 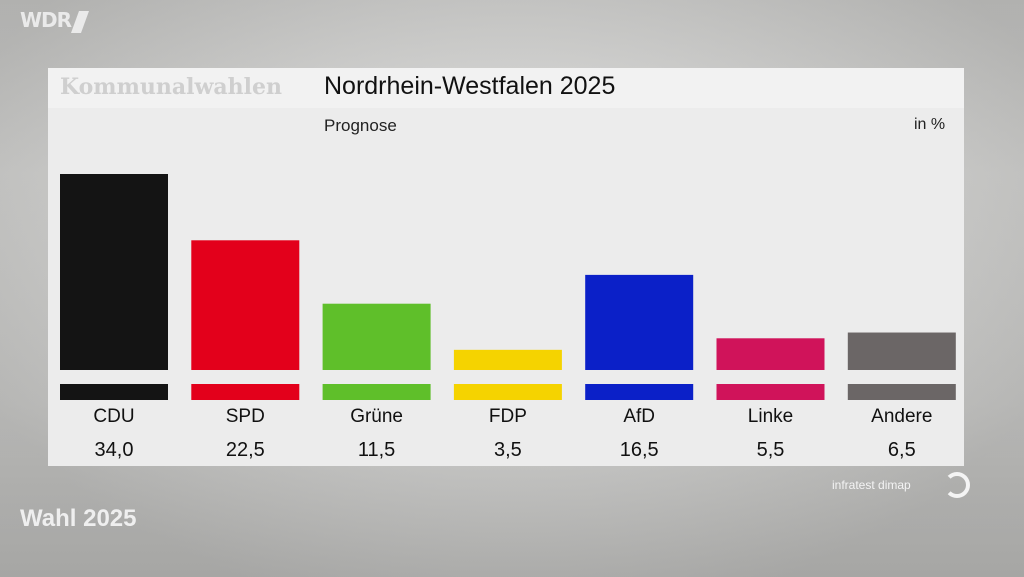 What do you see at coordinates (639, 416) in the screenshot?
I see `category-label: AfD` at bounding box center [639, 416].